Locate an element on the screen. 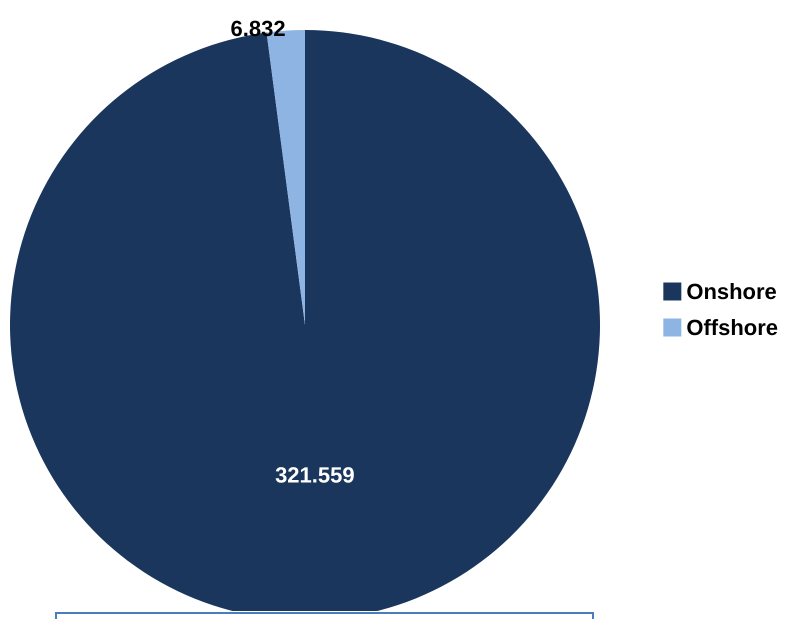 The image size is (801, 619). data-label: 321.559 is located at coordinates (315, 475).